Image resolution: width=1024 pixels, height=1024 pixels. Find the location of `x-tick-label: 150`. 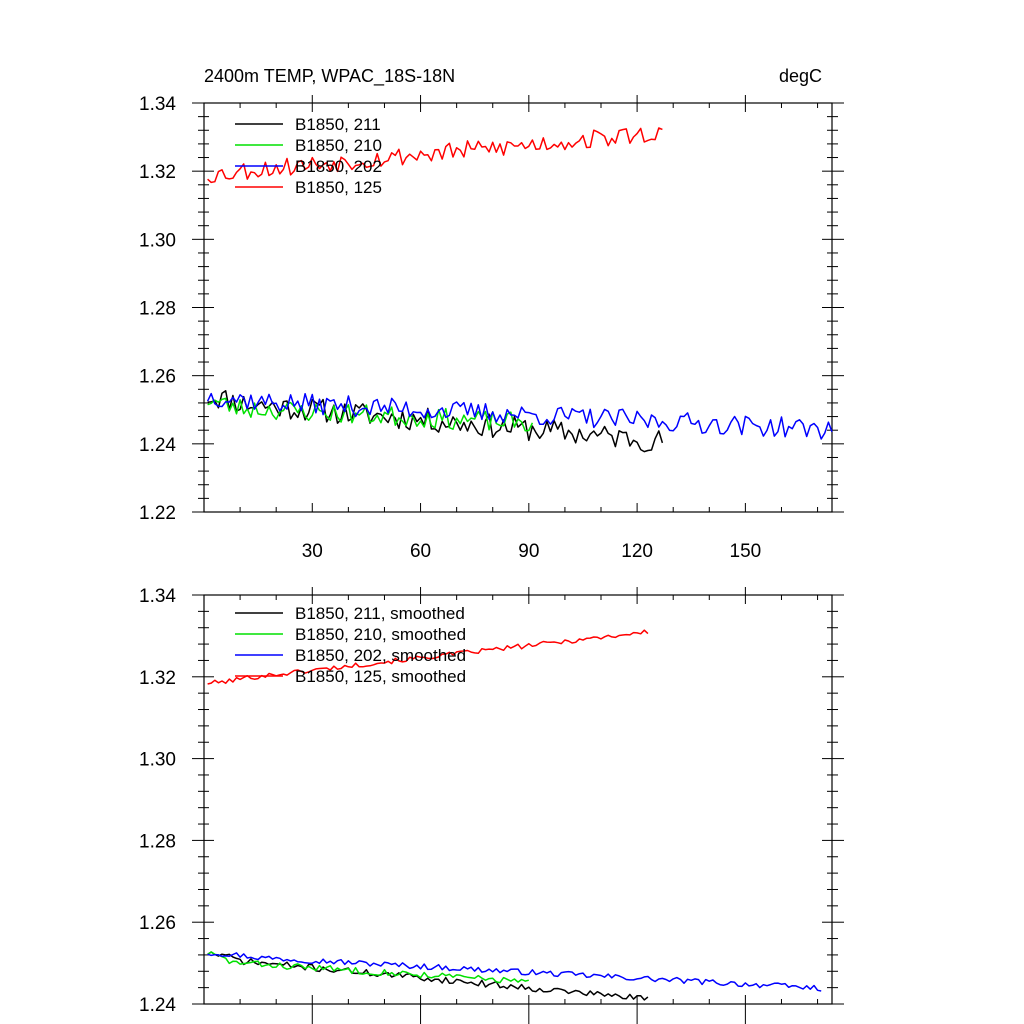

x-tick-label: 150 is located at coordinates (746, 551).